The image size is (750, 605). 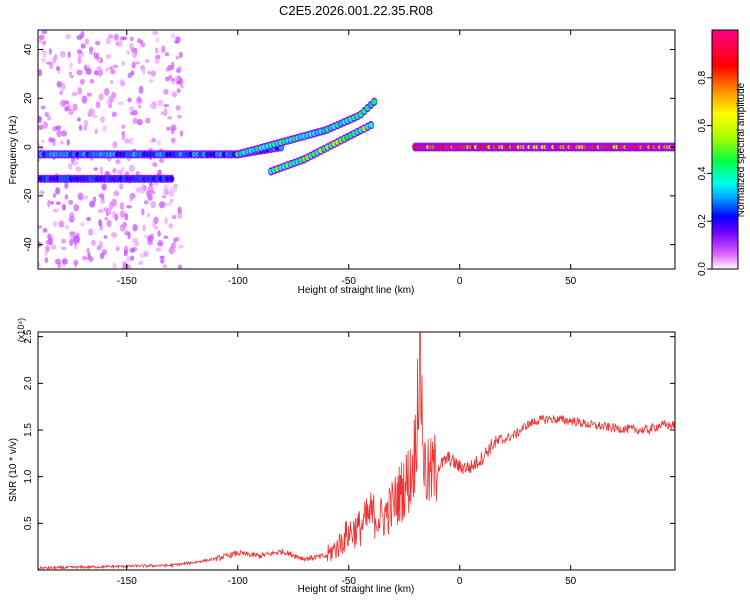 I want to click on snr-xlabel: Height of straight line (km), so click(x=356, y=589).